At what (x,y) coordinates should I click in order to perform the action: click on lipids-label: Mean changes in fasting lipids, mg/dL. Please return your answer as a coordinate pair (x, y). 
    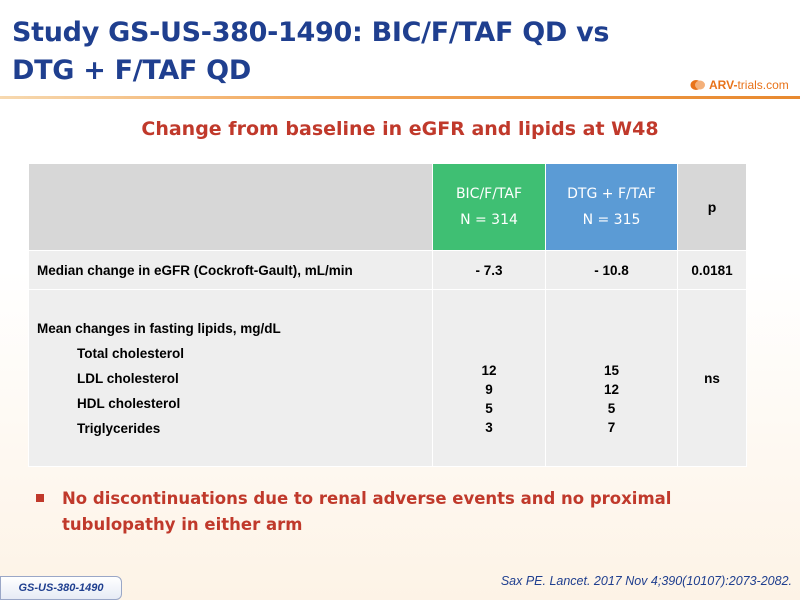
    Looking at the image, I should click on (159, 328).